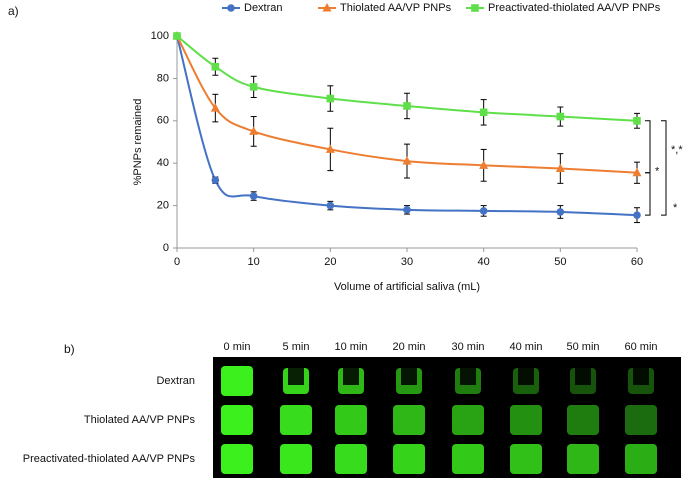 Image resolution: width=691 pixels, height=479 pixels. I want to click on significance-label: *,*, so click(677, 150).